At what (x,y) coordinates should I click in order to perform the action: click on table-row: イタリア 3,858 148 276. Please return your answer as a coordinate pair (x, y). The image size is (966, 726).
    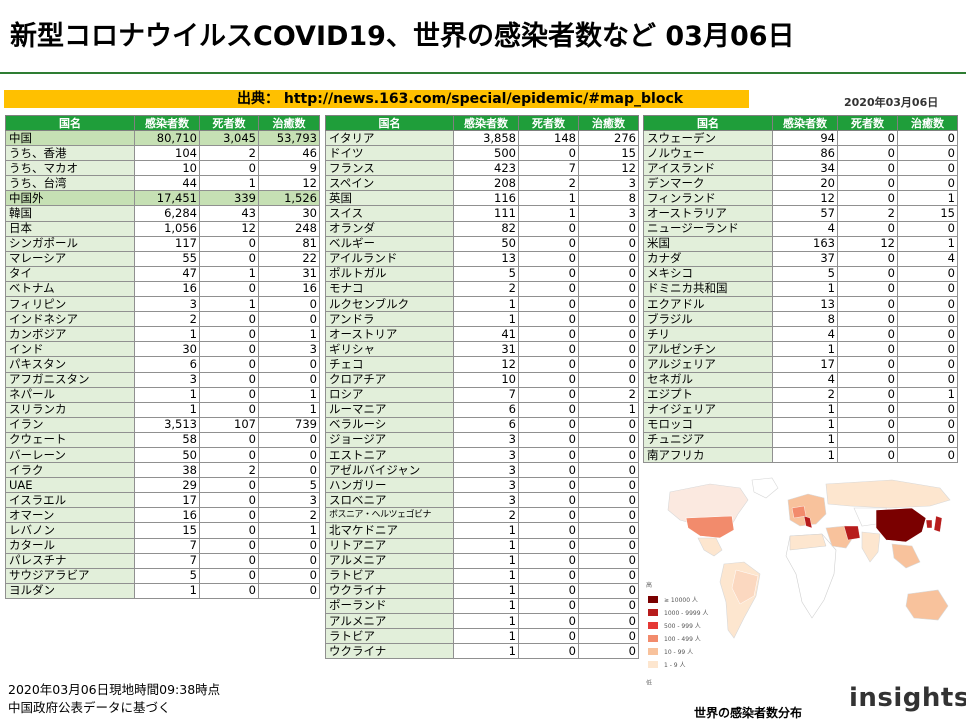
    Looking at the image, I should click on (482, 138).